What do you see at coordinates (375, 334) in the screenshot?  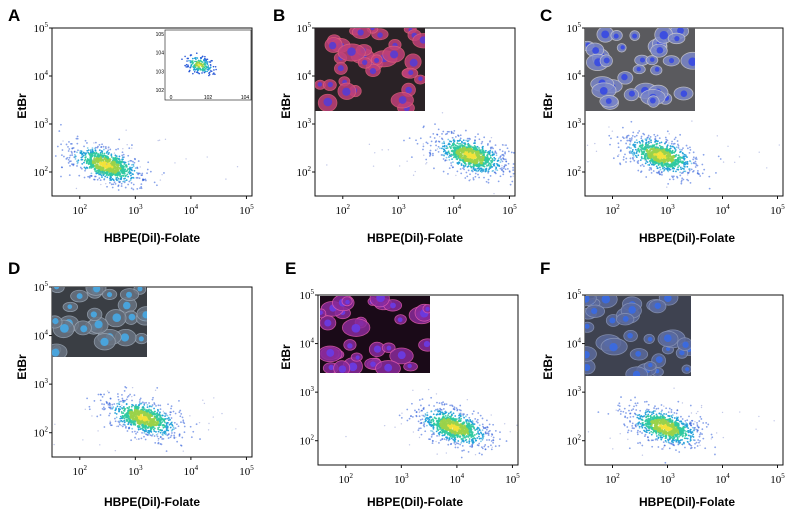 I see `micrograph-inset` at bounding box center [375, 334].